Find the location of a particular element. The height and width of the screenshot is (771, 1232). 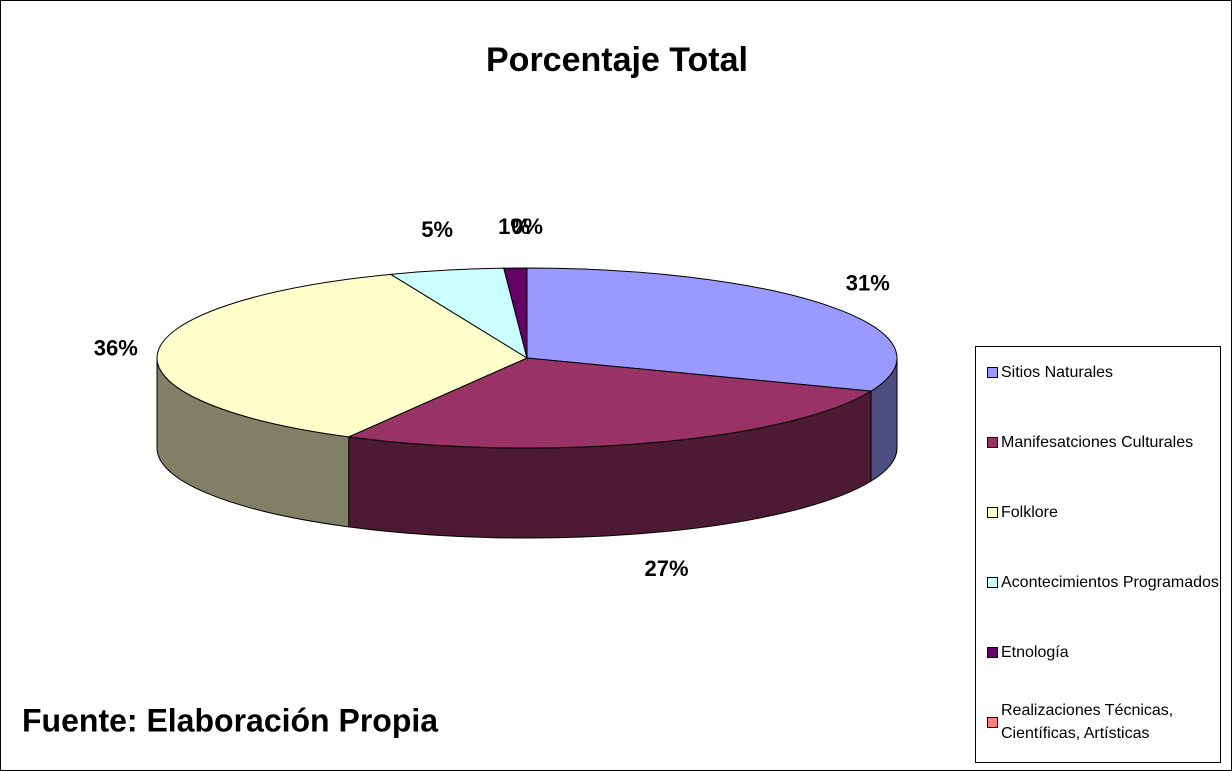

legend-label: Manifesatciones Culturales is located at coordinates (1097, 442).